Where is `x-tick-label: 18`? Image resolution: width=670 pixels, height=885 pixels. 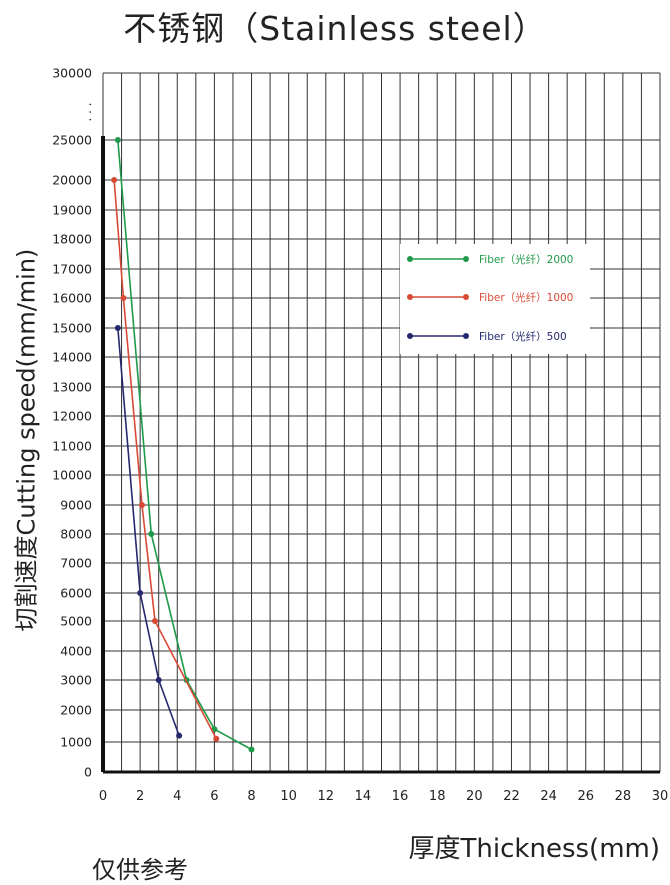
x-tick-label: 18 is located at coordinates (437, 796).